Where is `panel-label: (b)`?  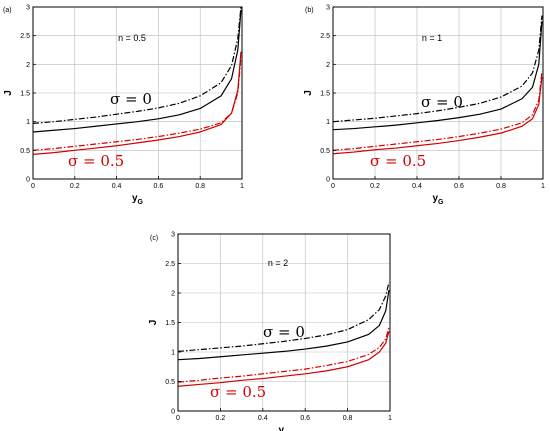
panel-label: (b) is located at coordinates (309, 10).